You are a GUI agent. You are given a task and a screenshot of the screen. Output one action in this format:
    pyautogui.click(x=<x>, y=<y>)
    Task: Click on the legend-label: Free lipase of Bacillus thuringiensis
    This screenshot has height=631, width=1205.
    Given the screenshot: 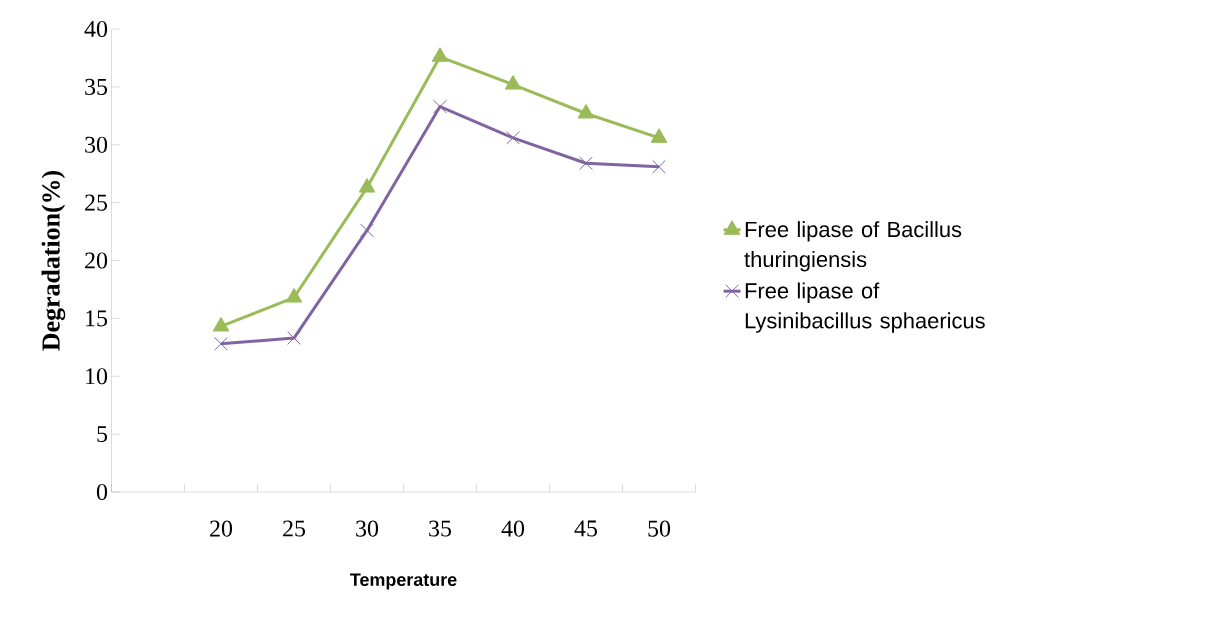 What is the action you would take?
    pyautogui.click(x=853, y=246)
    